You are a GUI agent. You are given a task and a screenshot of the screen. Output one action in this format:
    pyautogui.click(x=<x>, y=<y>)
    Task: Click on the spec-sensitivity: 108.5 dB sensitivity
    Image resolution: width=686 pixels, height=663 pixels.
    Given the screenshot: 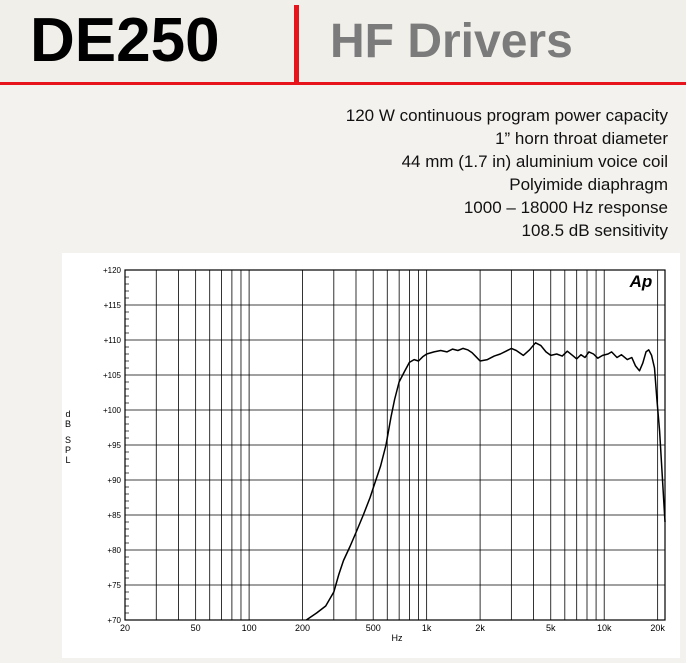 What is the action you would take?
    pyautogui.click(x=594, y=230)
    